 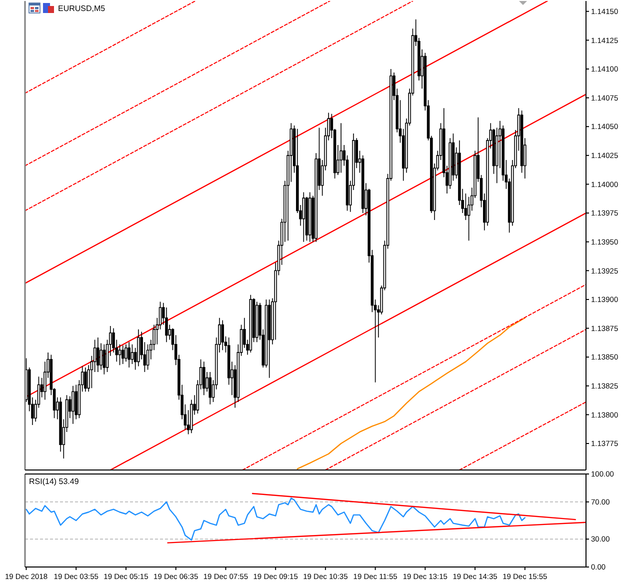 What do you see at coordinates (54, 481) in the screenshot?
I see `chart-title: RSI(14) 53.49` at bounding box center [54, 481].